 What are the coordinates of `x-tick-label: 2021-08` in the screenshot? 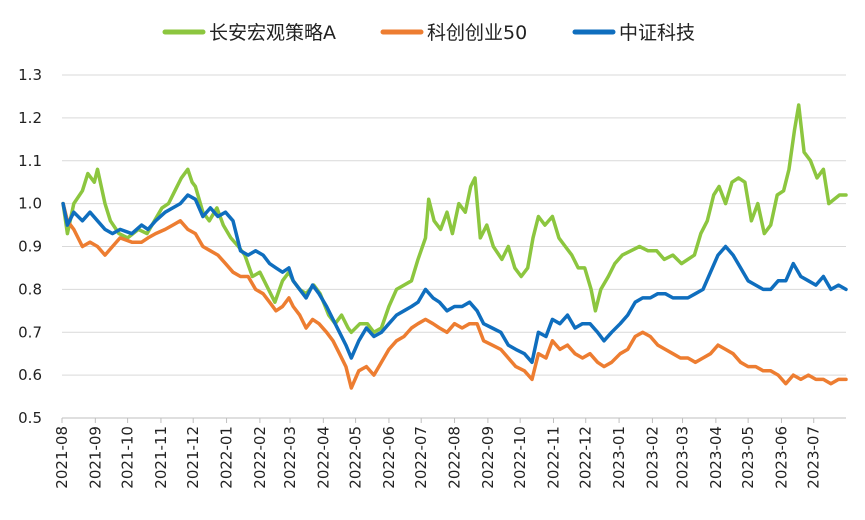 It's located at (62, 457).